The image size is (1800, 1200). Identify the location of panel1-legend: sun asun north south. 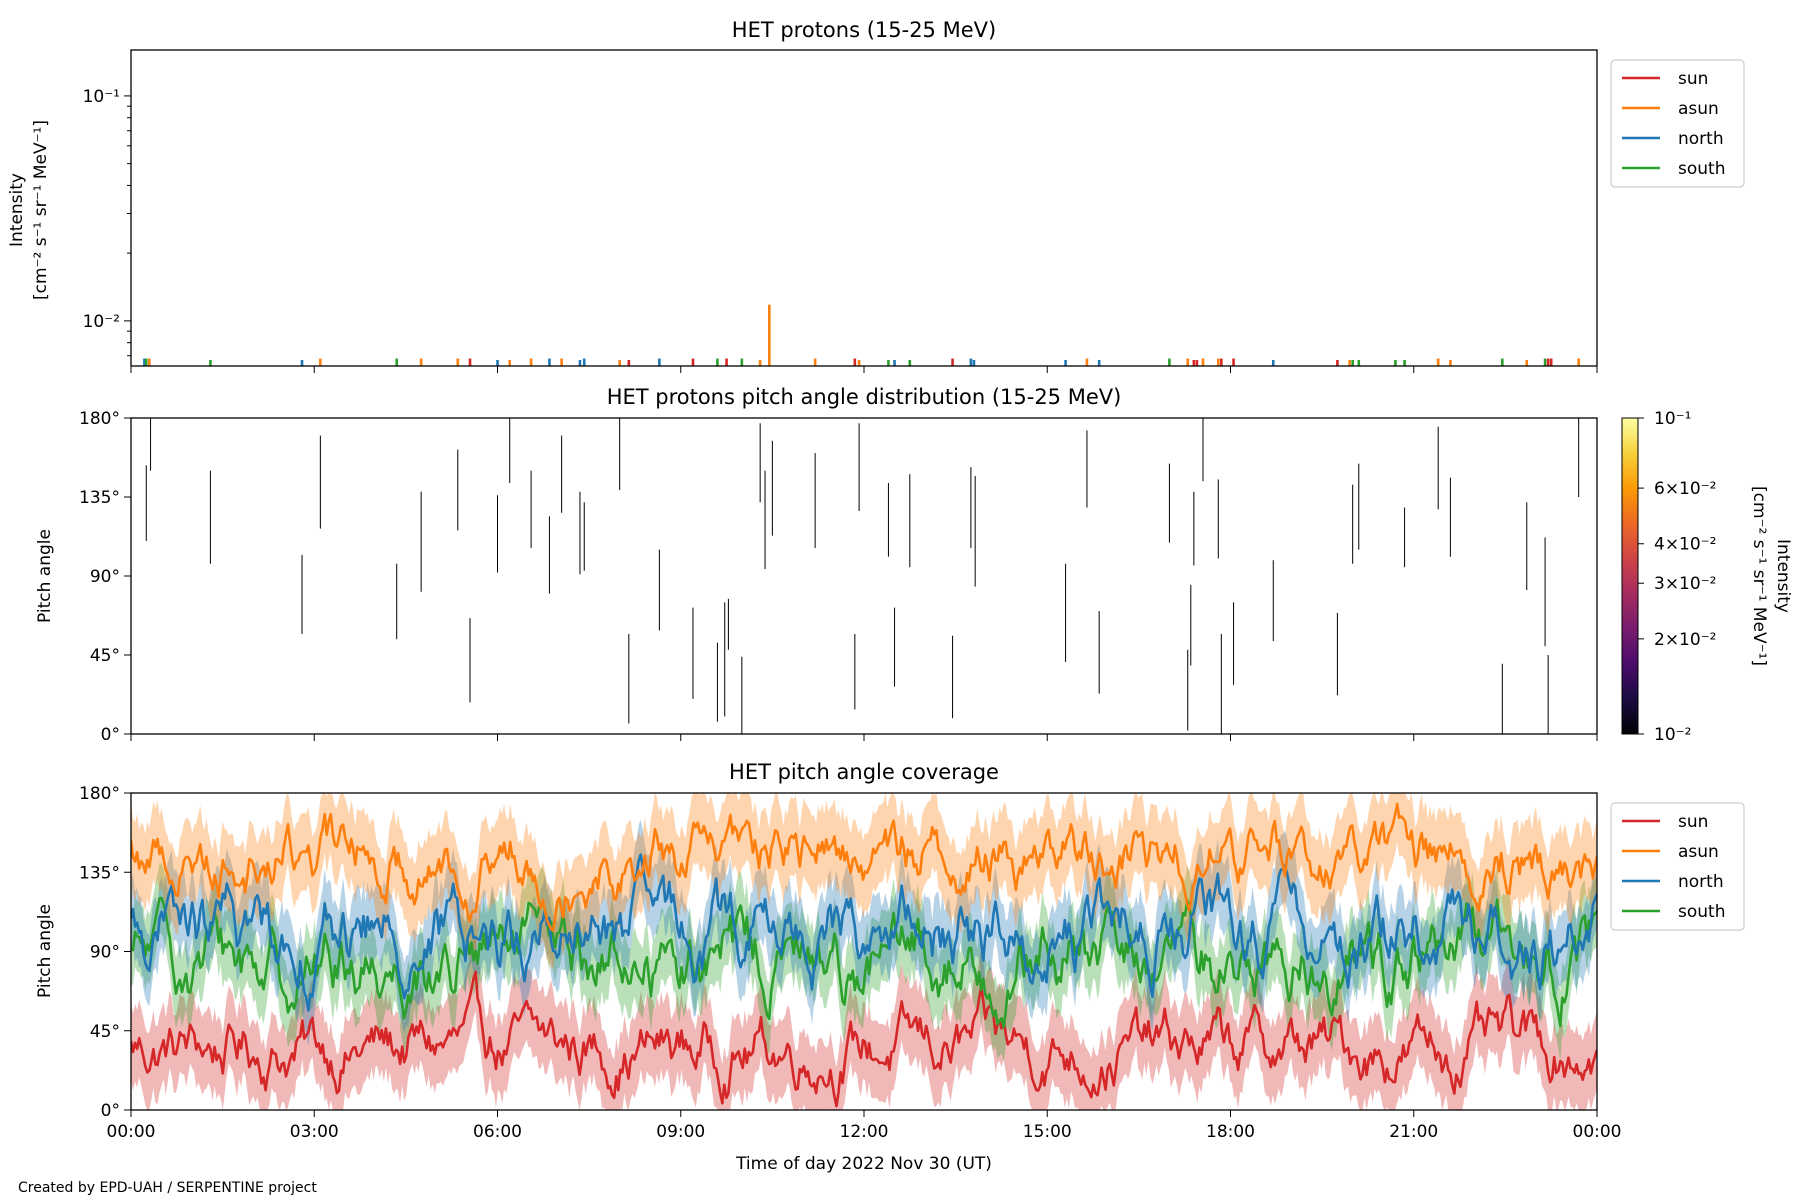
(1677, 123).